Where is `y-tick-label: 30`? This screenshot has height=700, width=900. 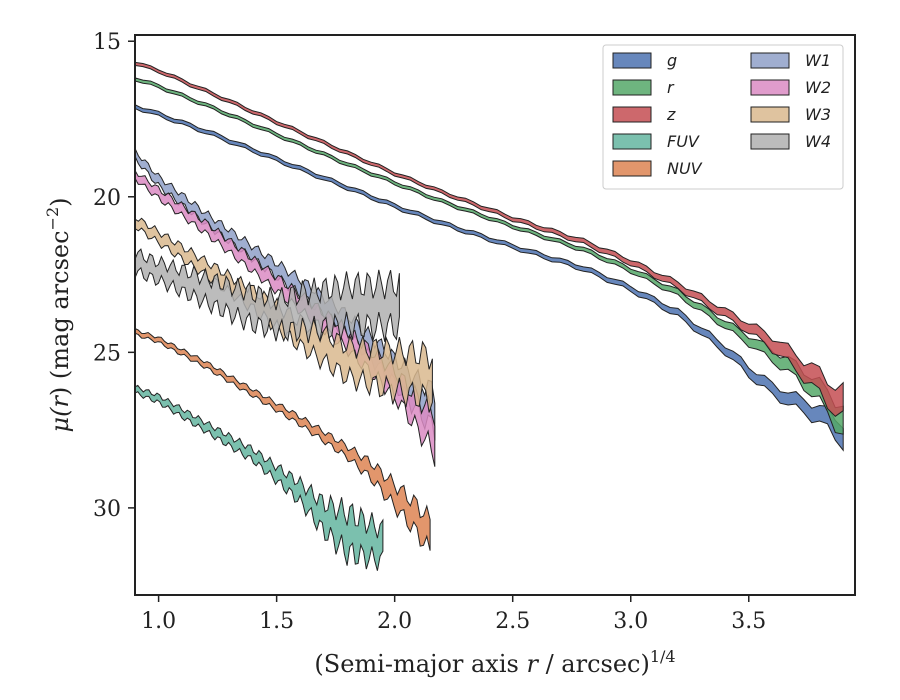 y-tick-label: 30 is located at coordinates (107, 509).